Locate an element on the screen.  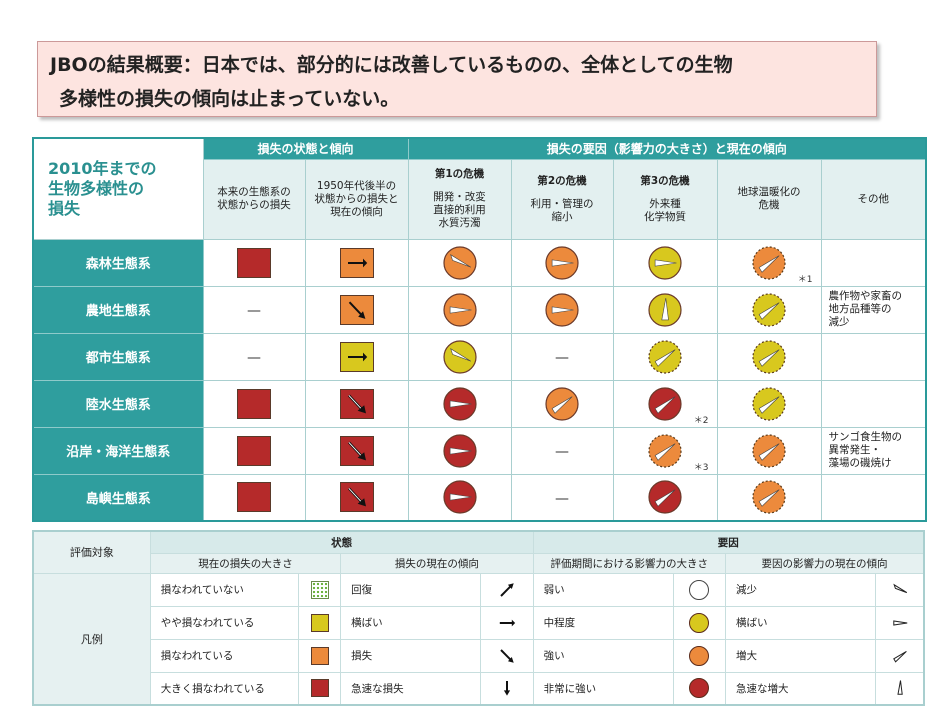
legend-example-label: 凡例 is located at coordinates (91, 639).